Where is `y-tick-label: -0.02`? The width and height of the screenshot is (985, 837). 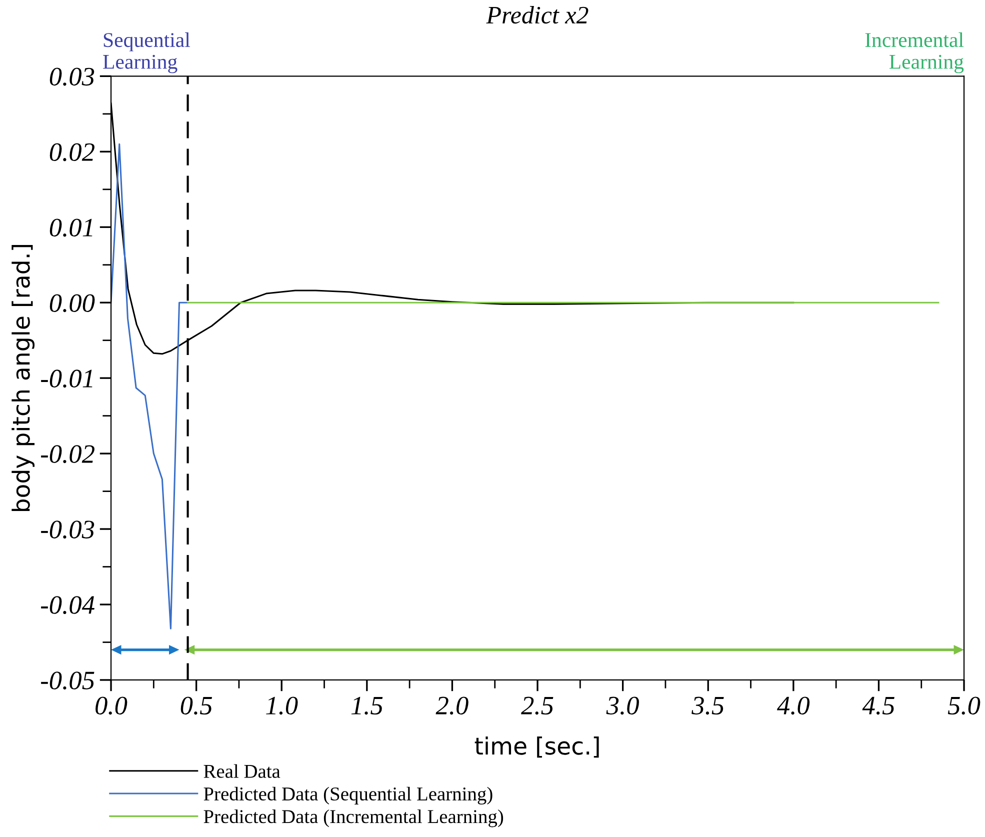 y-tick-label: -0.02 is located at coordinates (67, 454).